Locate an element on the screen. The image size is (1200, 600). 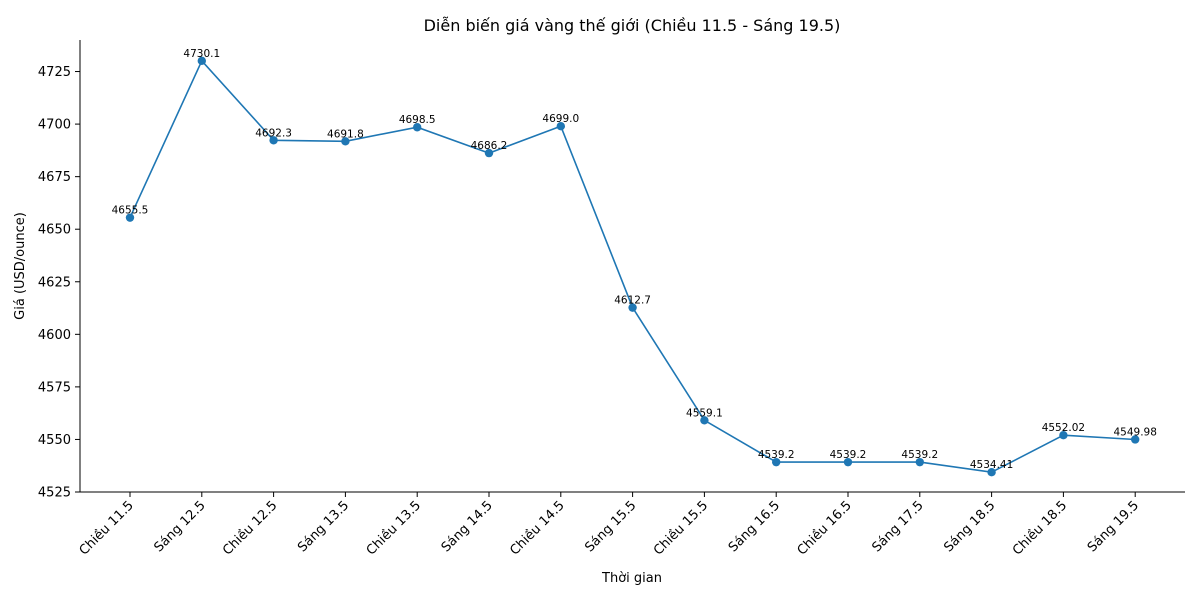
data-label: 4655.5 is located at coordinates (130, 211).